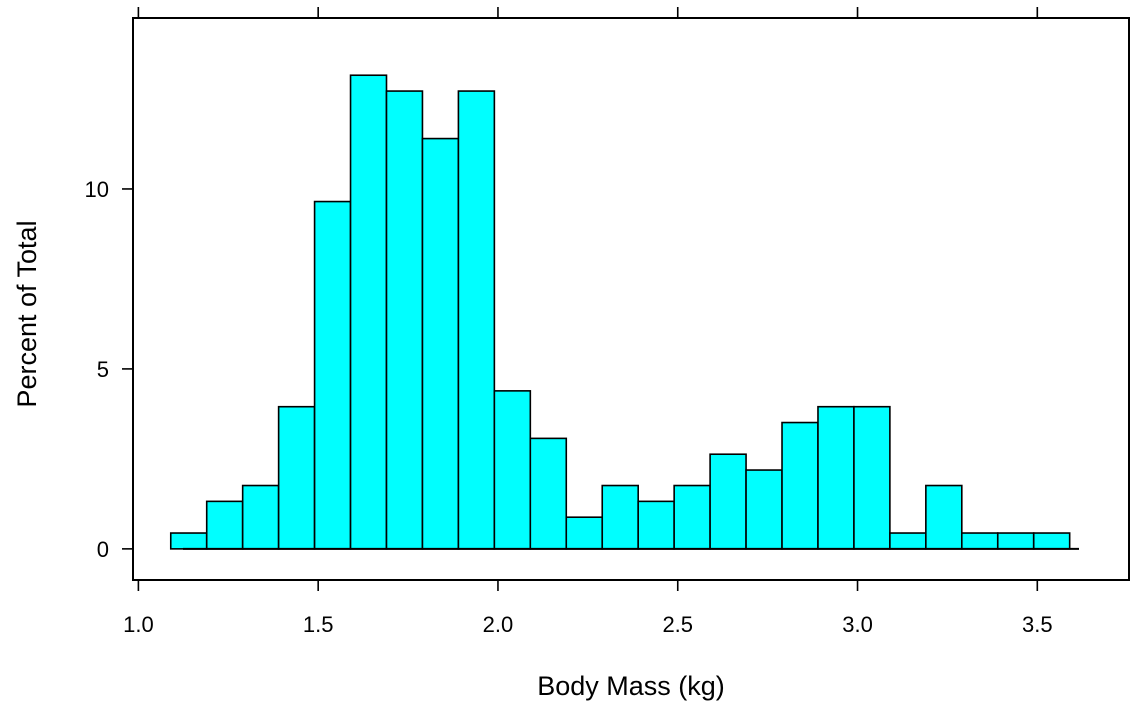 This screenshot has height=702, width=1130. What do you see at coordinates (103, 369) in the screenshot?
I see `y-tick-label: 5` at bounding box center [103, 369].